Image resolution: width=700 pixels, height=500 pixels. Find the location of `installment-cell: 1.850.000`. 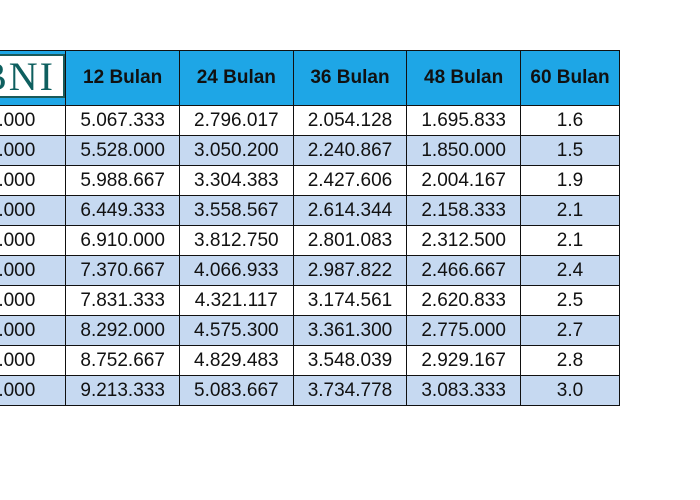

installment-cell: 1.850.000 is located at coordinates (463, 150).